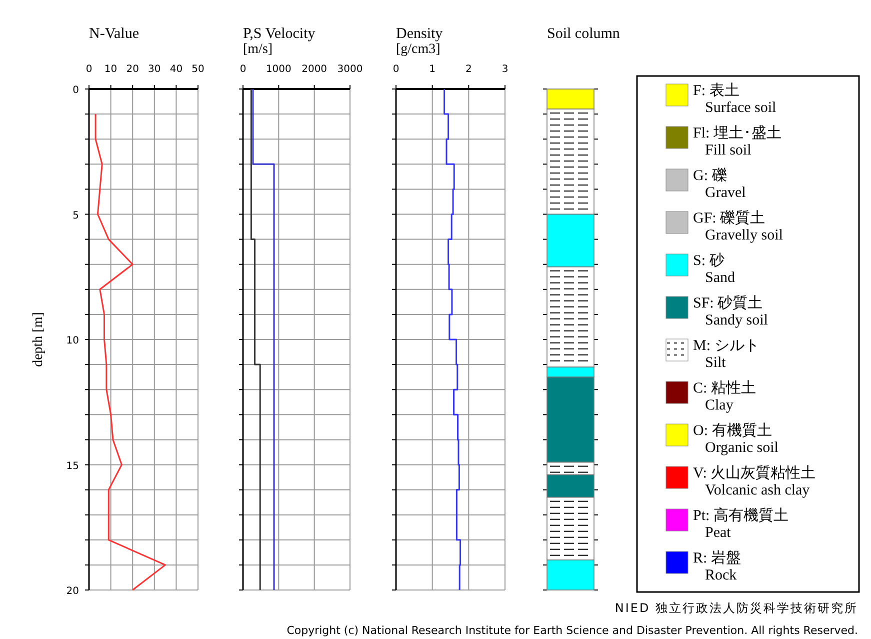  What do you see at coordinates (176, 69) in the screenshot?
I see `x-tick-label: 40` at bounding box center [176, 69].